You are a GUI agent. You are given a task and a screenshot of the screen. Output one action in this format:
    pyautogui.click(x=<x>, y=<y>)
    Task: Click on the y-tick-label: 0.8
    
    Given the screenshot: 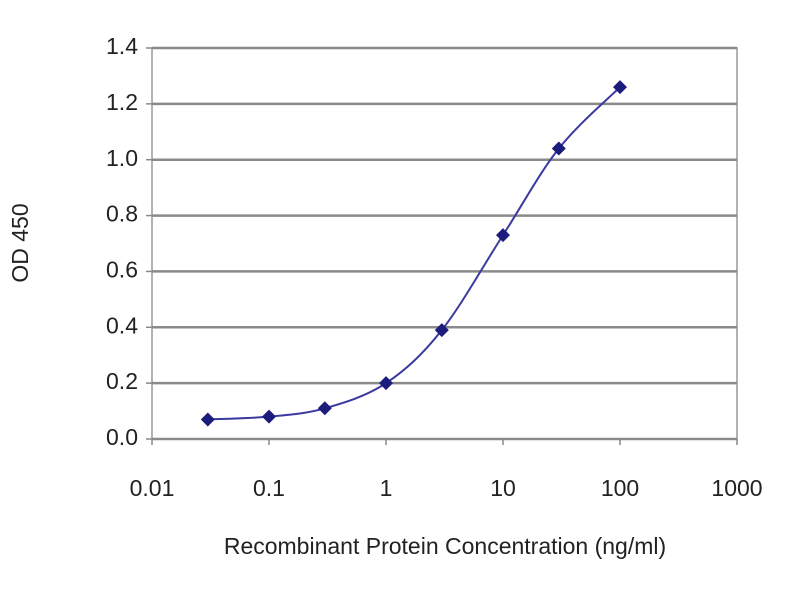 What is the action you would take?
    pyautogui.click(x=122, y=214)
    